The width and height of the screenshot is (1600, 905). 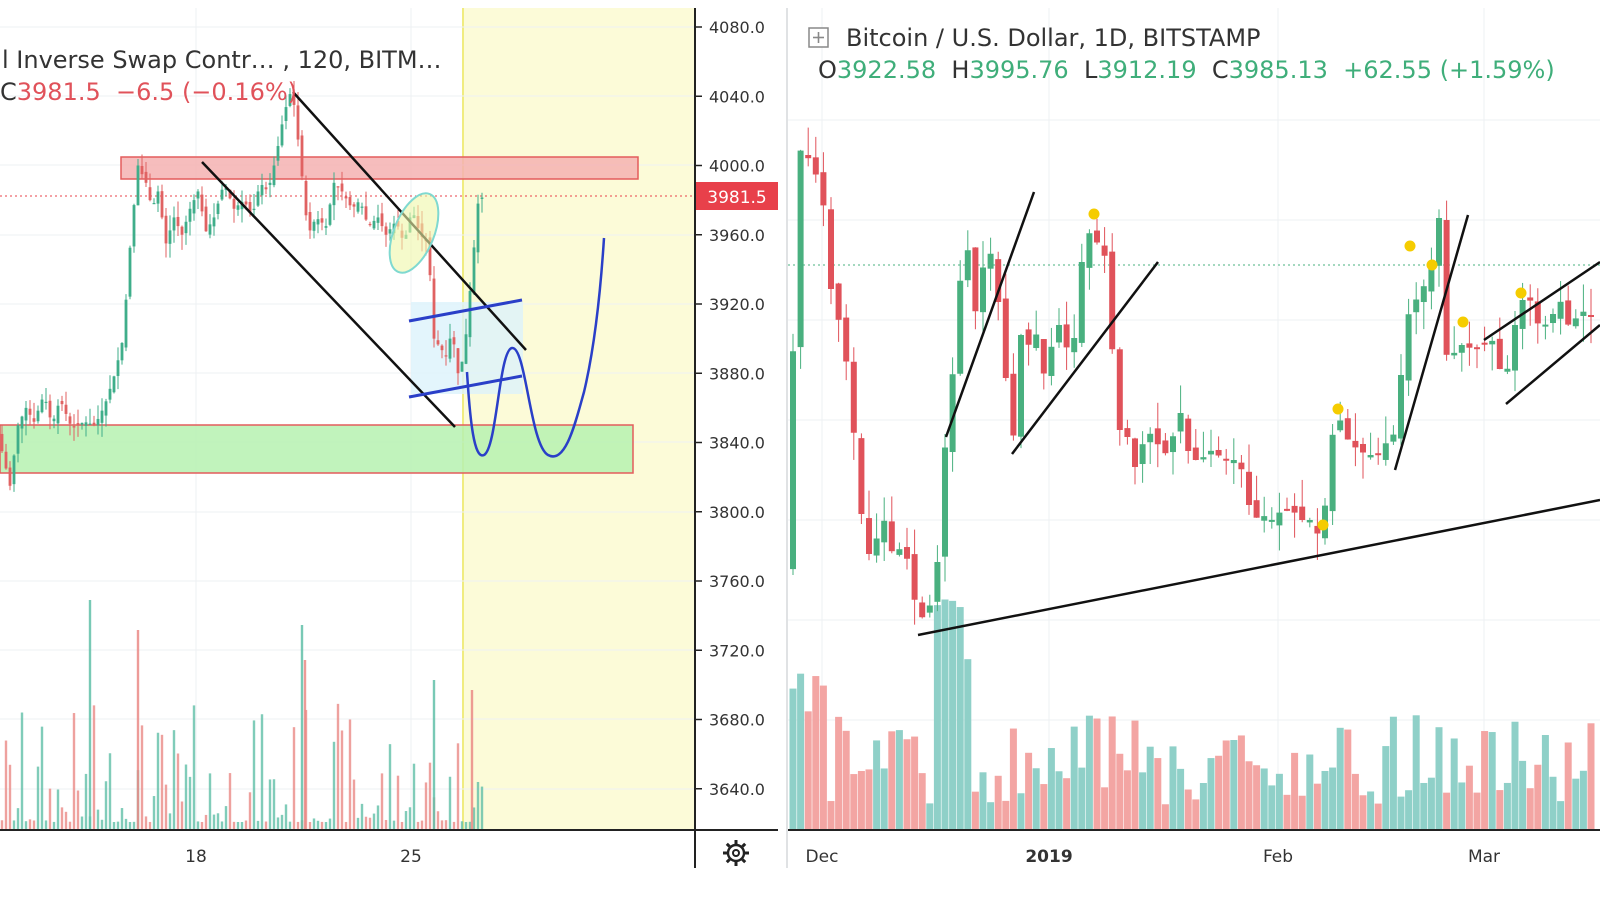 What do you see at coordinates (465, 310) in the screenshot?
I see `flag-top-line` at bounding box center [465, 310].